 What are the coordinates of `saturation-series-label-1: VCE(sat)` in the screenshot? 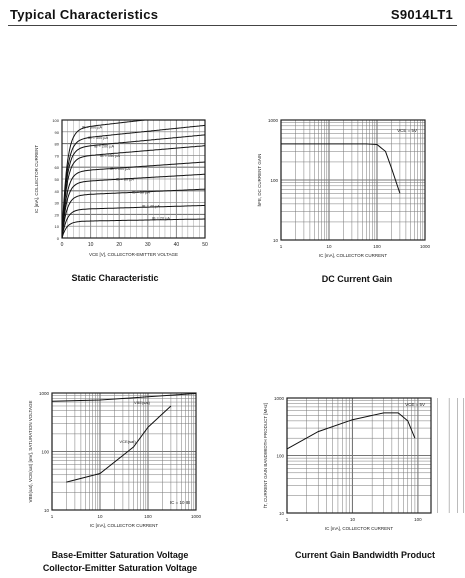 It's located at (127, 441).